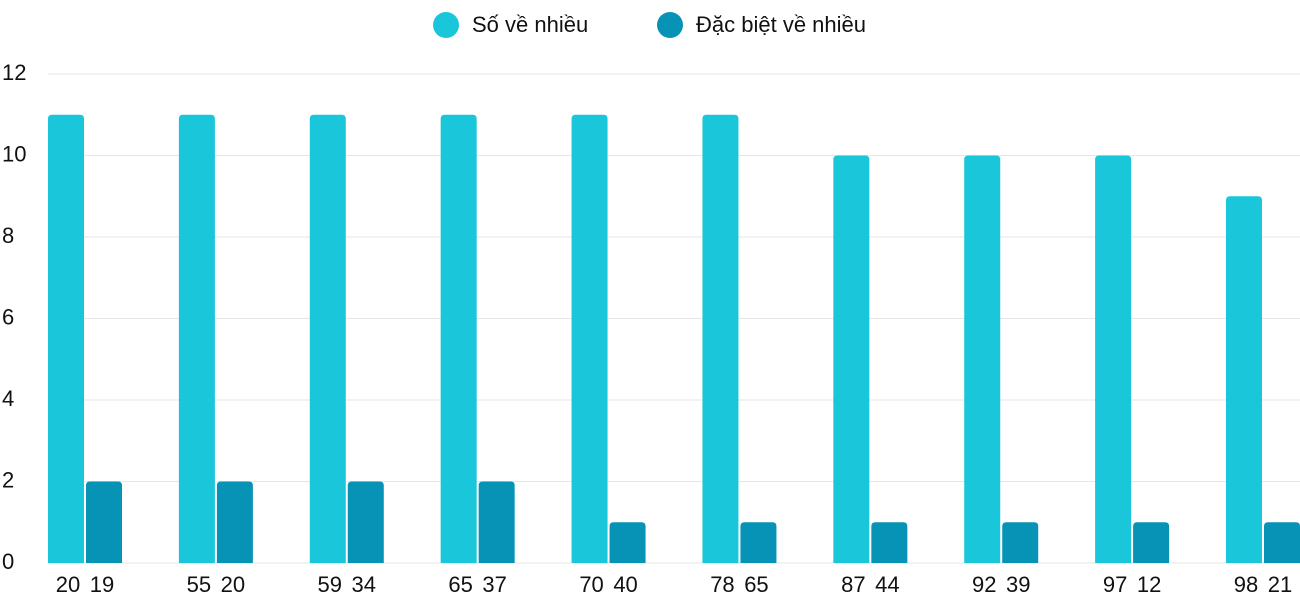 This screenshot has height=600, width=1300. What do you see at coordinates (781, 24) in the screenshot?
I see `legend-label: Đặc biệt về nhiều` at bounding box center [781, 24].